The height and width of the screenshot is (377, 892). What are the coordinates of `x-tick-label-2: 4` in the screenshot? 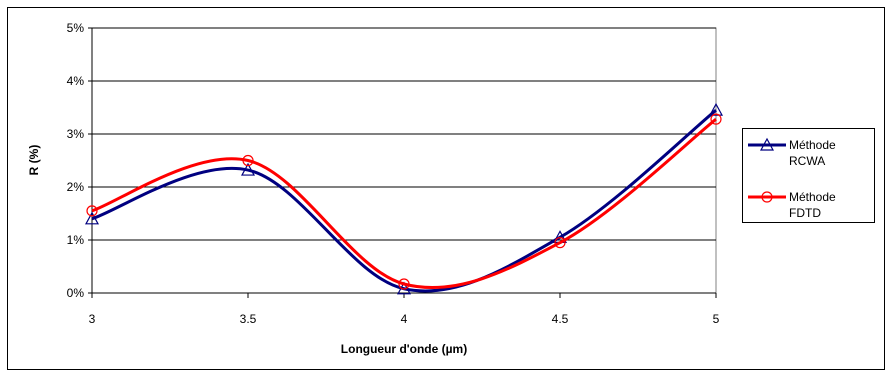 It's located at (404, 319).